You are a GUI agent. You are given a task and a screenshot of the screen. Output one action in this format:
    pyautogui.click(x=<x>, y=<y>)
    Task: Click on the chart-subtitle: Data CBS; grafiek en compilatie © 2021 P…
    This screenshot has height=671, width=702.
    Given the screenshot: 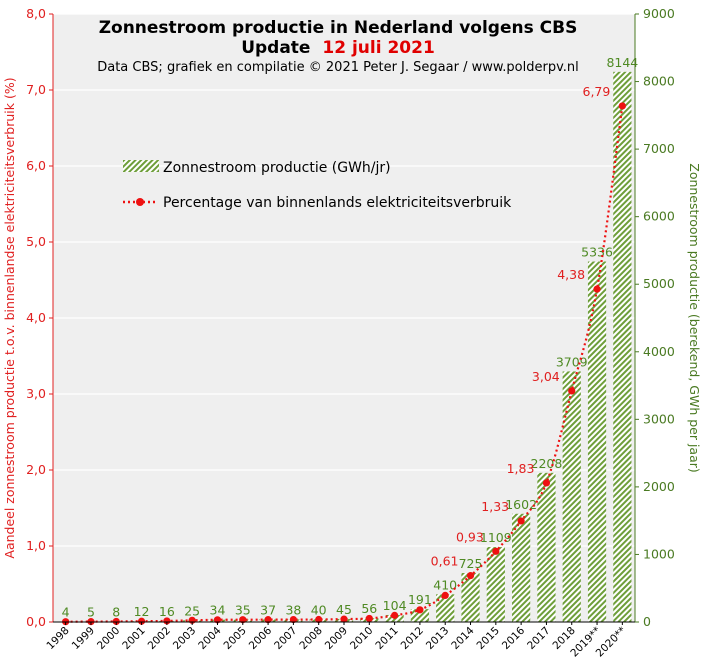 What is the action you would take?
    pyautogui.click(x=338, y=67)
    